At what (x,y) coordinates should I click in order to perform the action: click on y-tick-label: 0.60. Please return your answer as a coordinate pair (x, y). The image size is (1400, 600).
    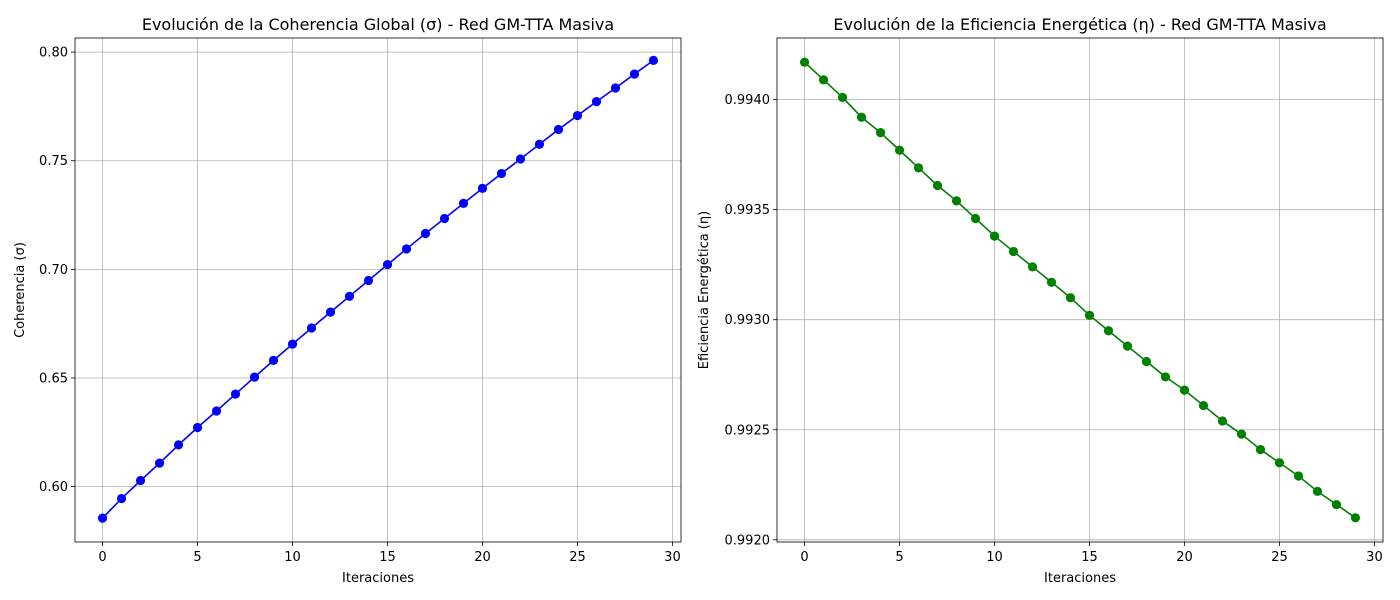
    Looking at the image, I should click on (53, 487).